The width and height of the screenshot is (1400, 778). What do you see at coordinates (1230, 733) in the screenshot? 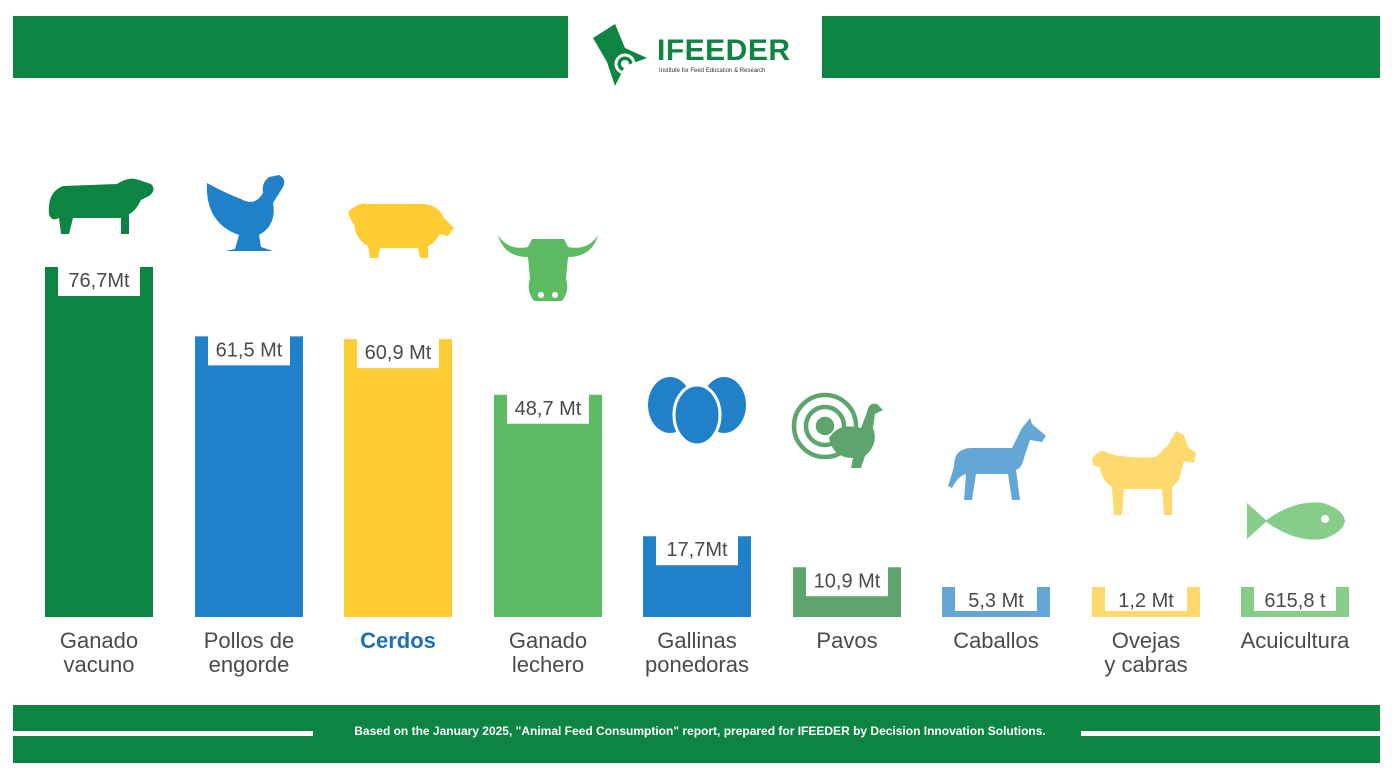
I see `footer-divider-right` at bounding box center [1230, 733].